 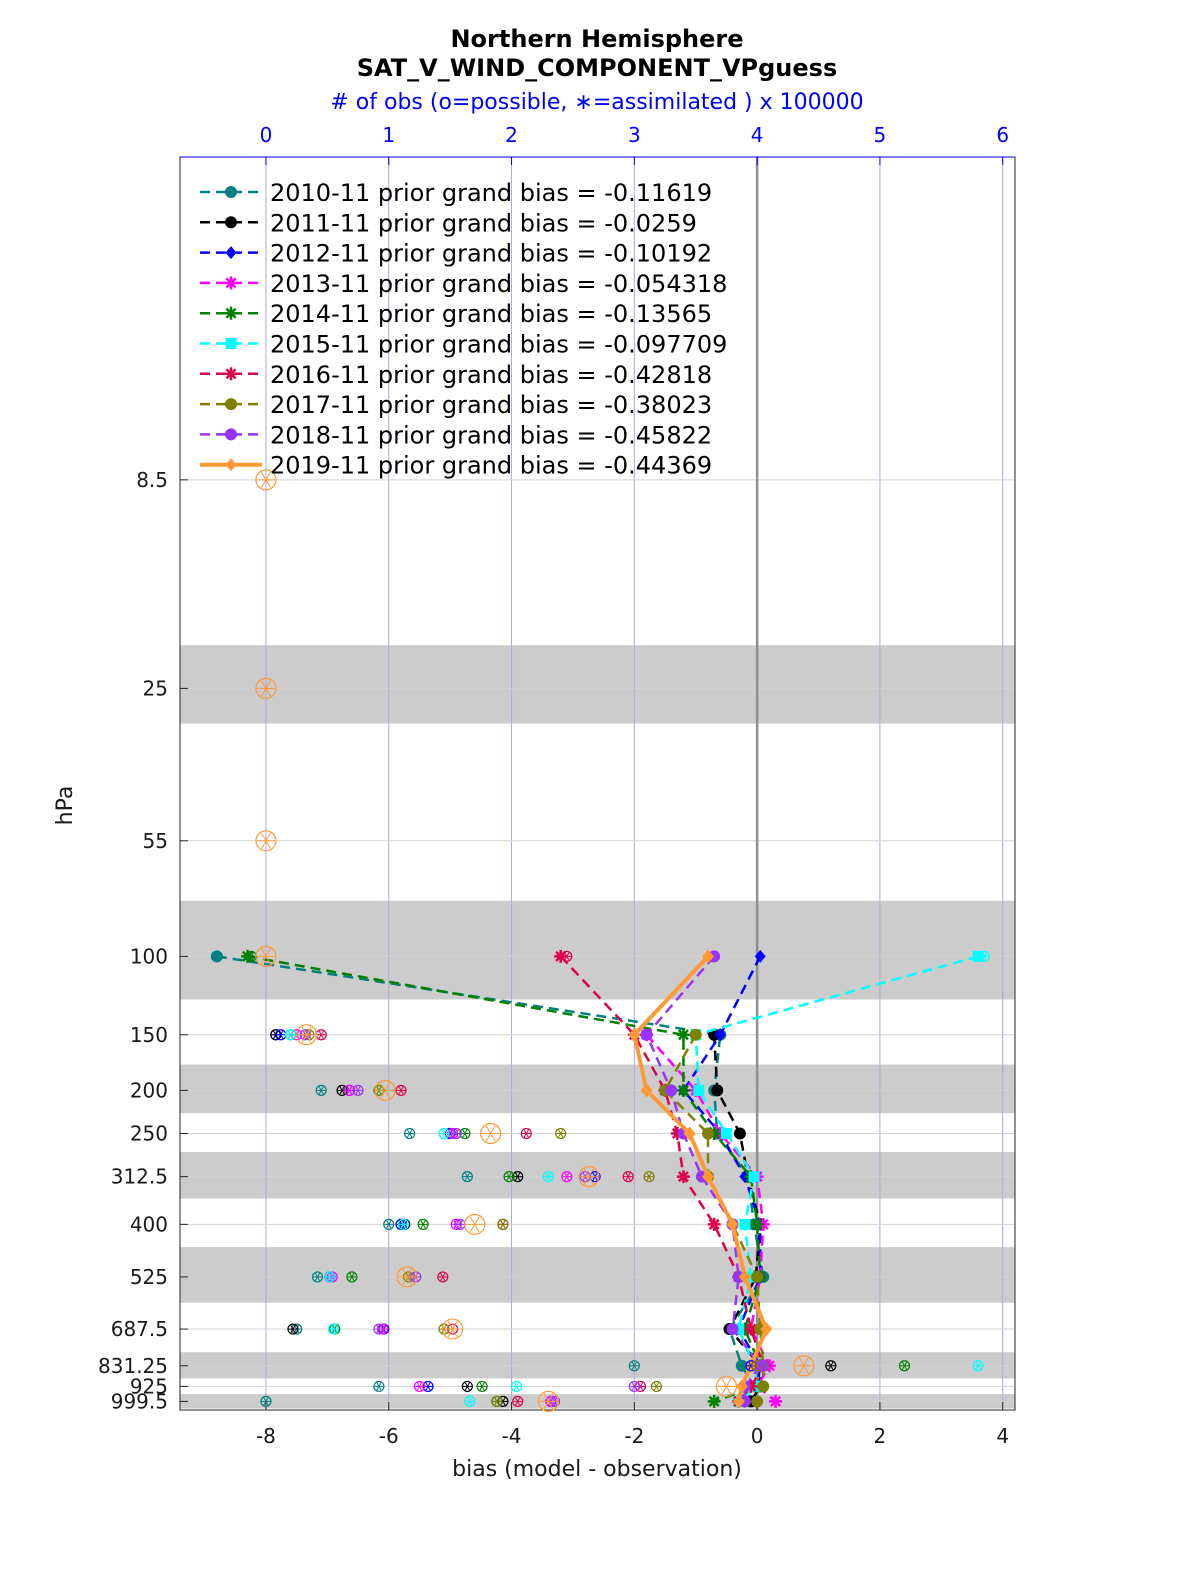 I want to click on y-tick-label: 400, so click(x=149, y=1224).